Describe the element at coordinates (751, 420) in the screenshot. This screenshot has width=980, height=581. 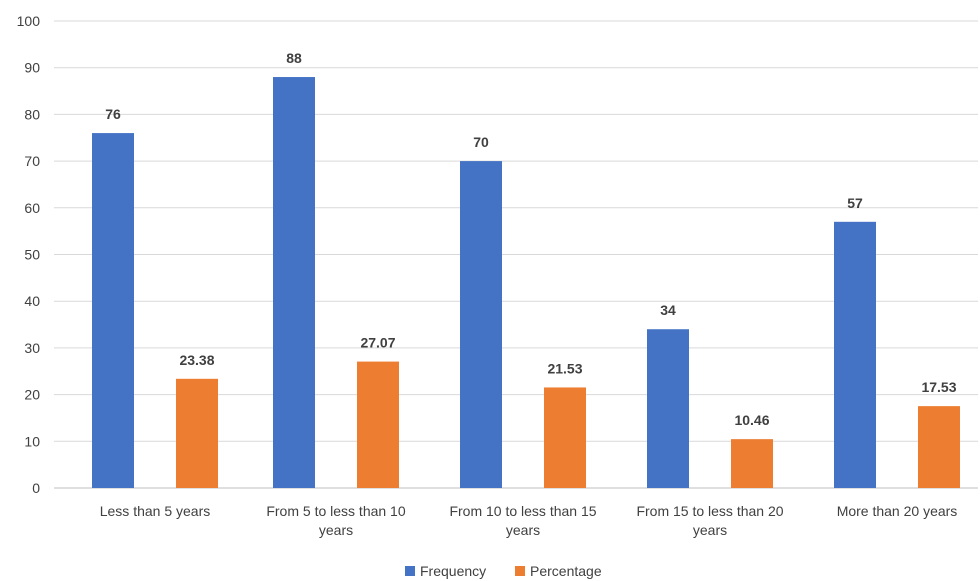
I see `data-label-percentage: 10.46` at that location.